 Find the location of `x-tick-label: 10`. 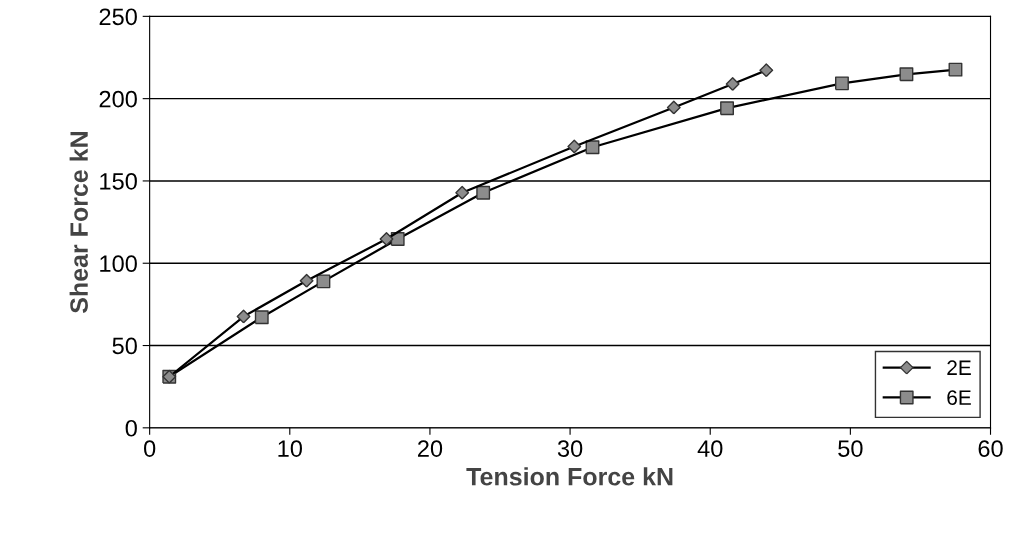

x-tick-label: 10 is located at coordinates (290, 448).